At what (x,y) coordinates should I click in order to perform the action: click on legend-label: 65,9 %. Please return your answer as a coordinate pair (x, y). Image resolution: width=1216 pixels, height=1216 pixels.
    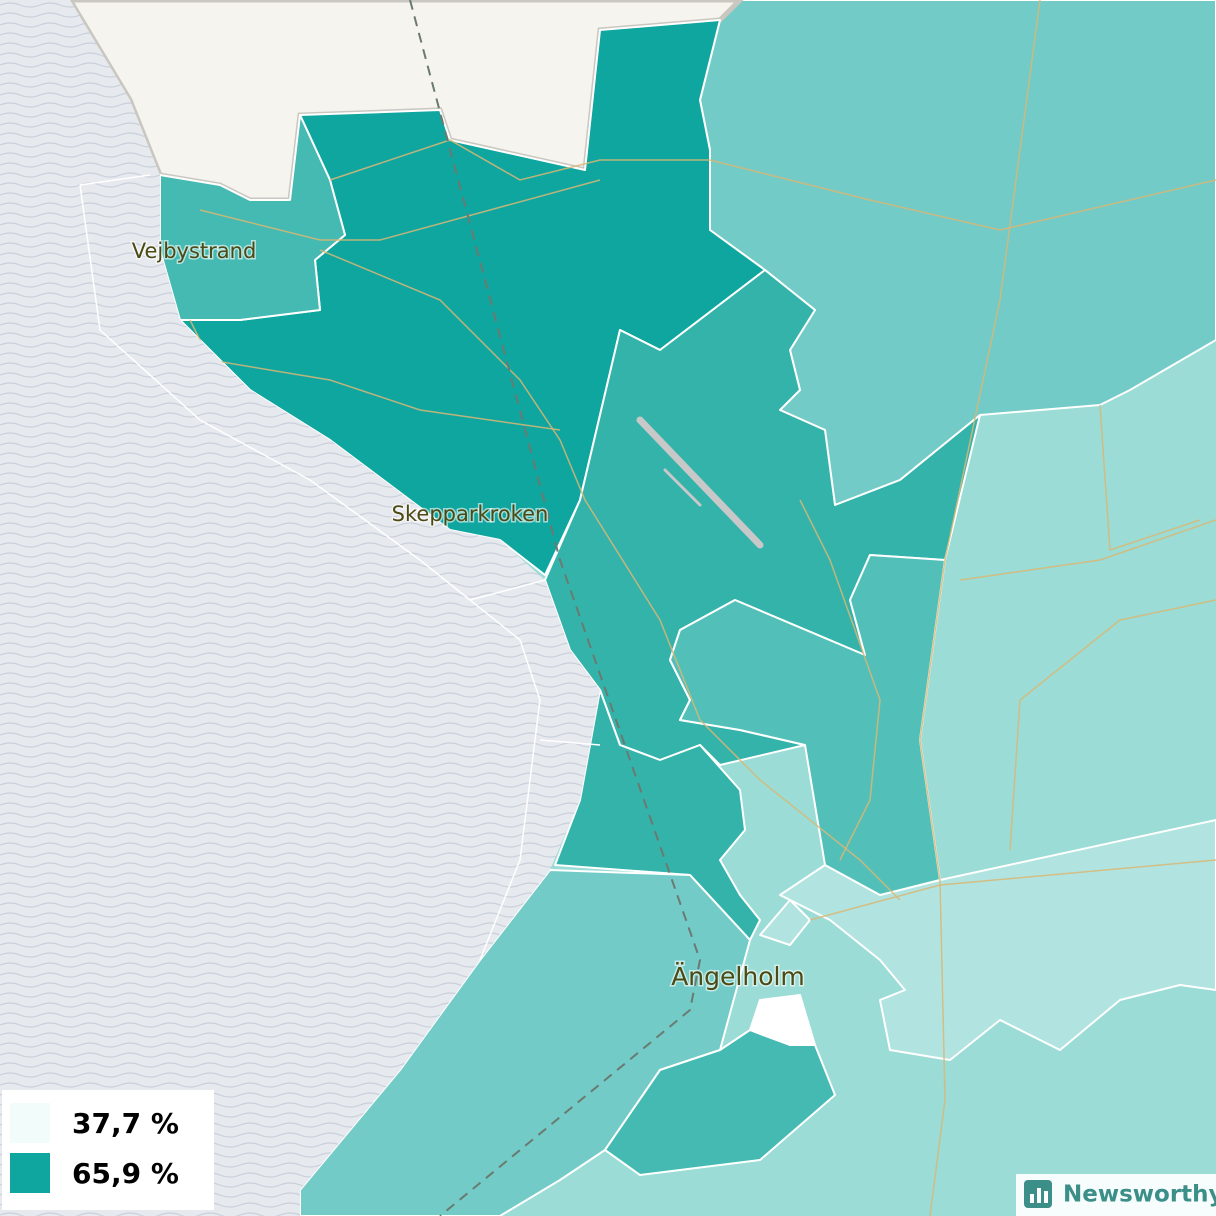
    Looking at the image, I should click on (125, 1173).